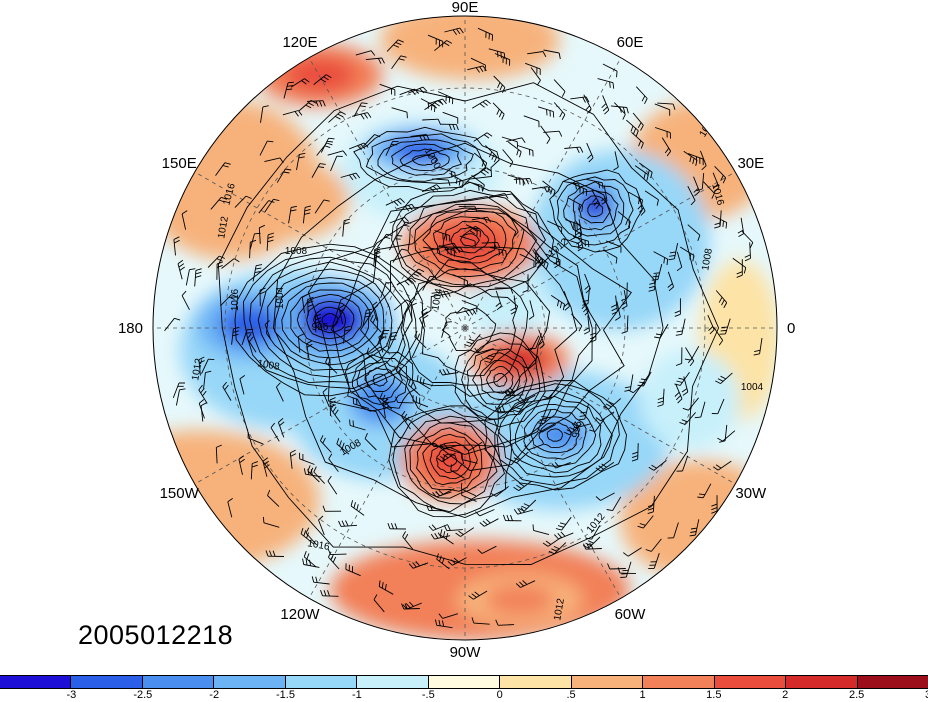 The height and width of the screenshot is (702, 928). I want to click on parallel-circle, so click(465, 328).